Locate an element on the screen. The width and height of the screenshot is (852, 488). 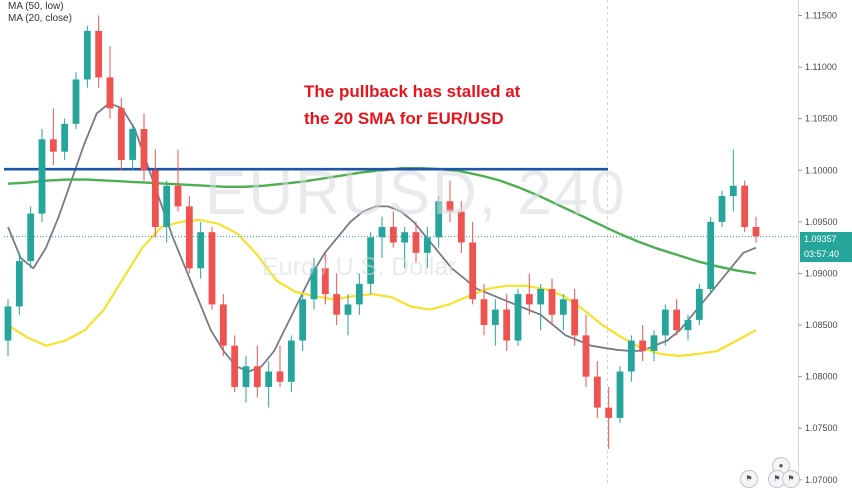
price-tick-label: 1.08500 is located at coordinates (821, 325).